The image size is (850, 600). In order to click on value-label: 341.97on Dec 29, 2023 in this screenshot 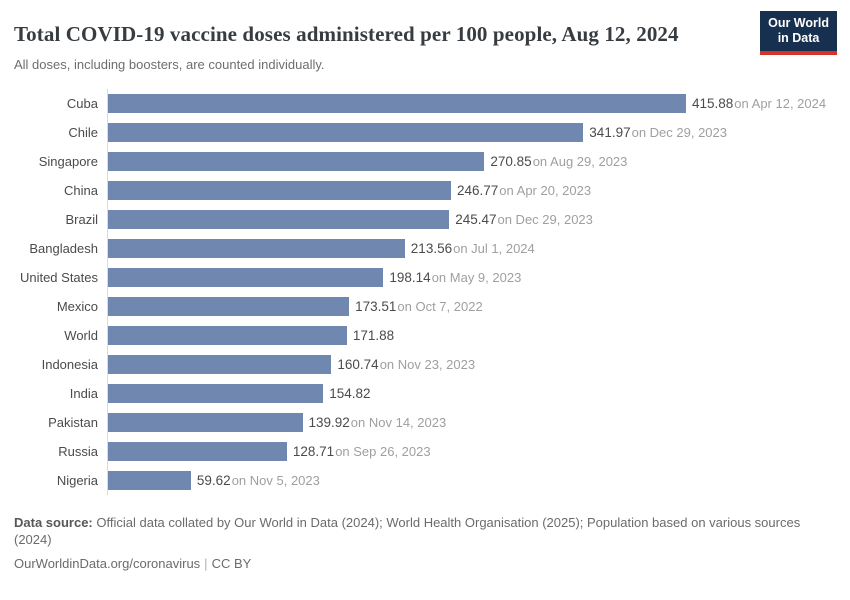, I will do `click(658, 132)`.